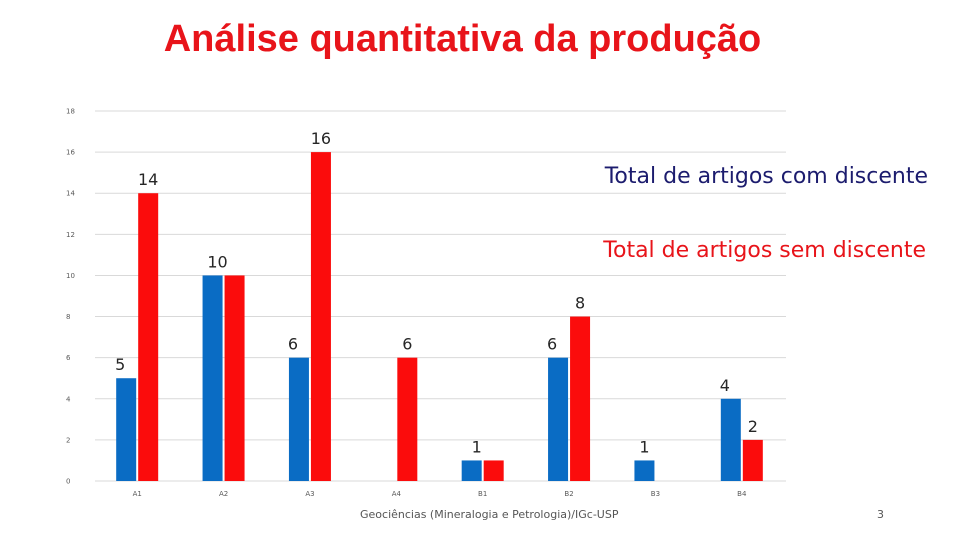  Describe the element at coordinates (68, 482) in the screenshot. I see `y-tick-label-0: 0` at that location.